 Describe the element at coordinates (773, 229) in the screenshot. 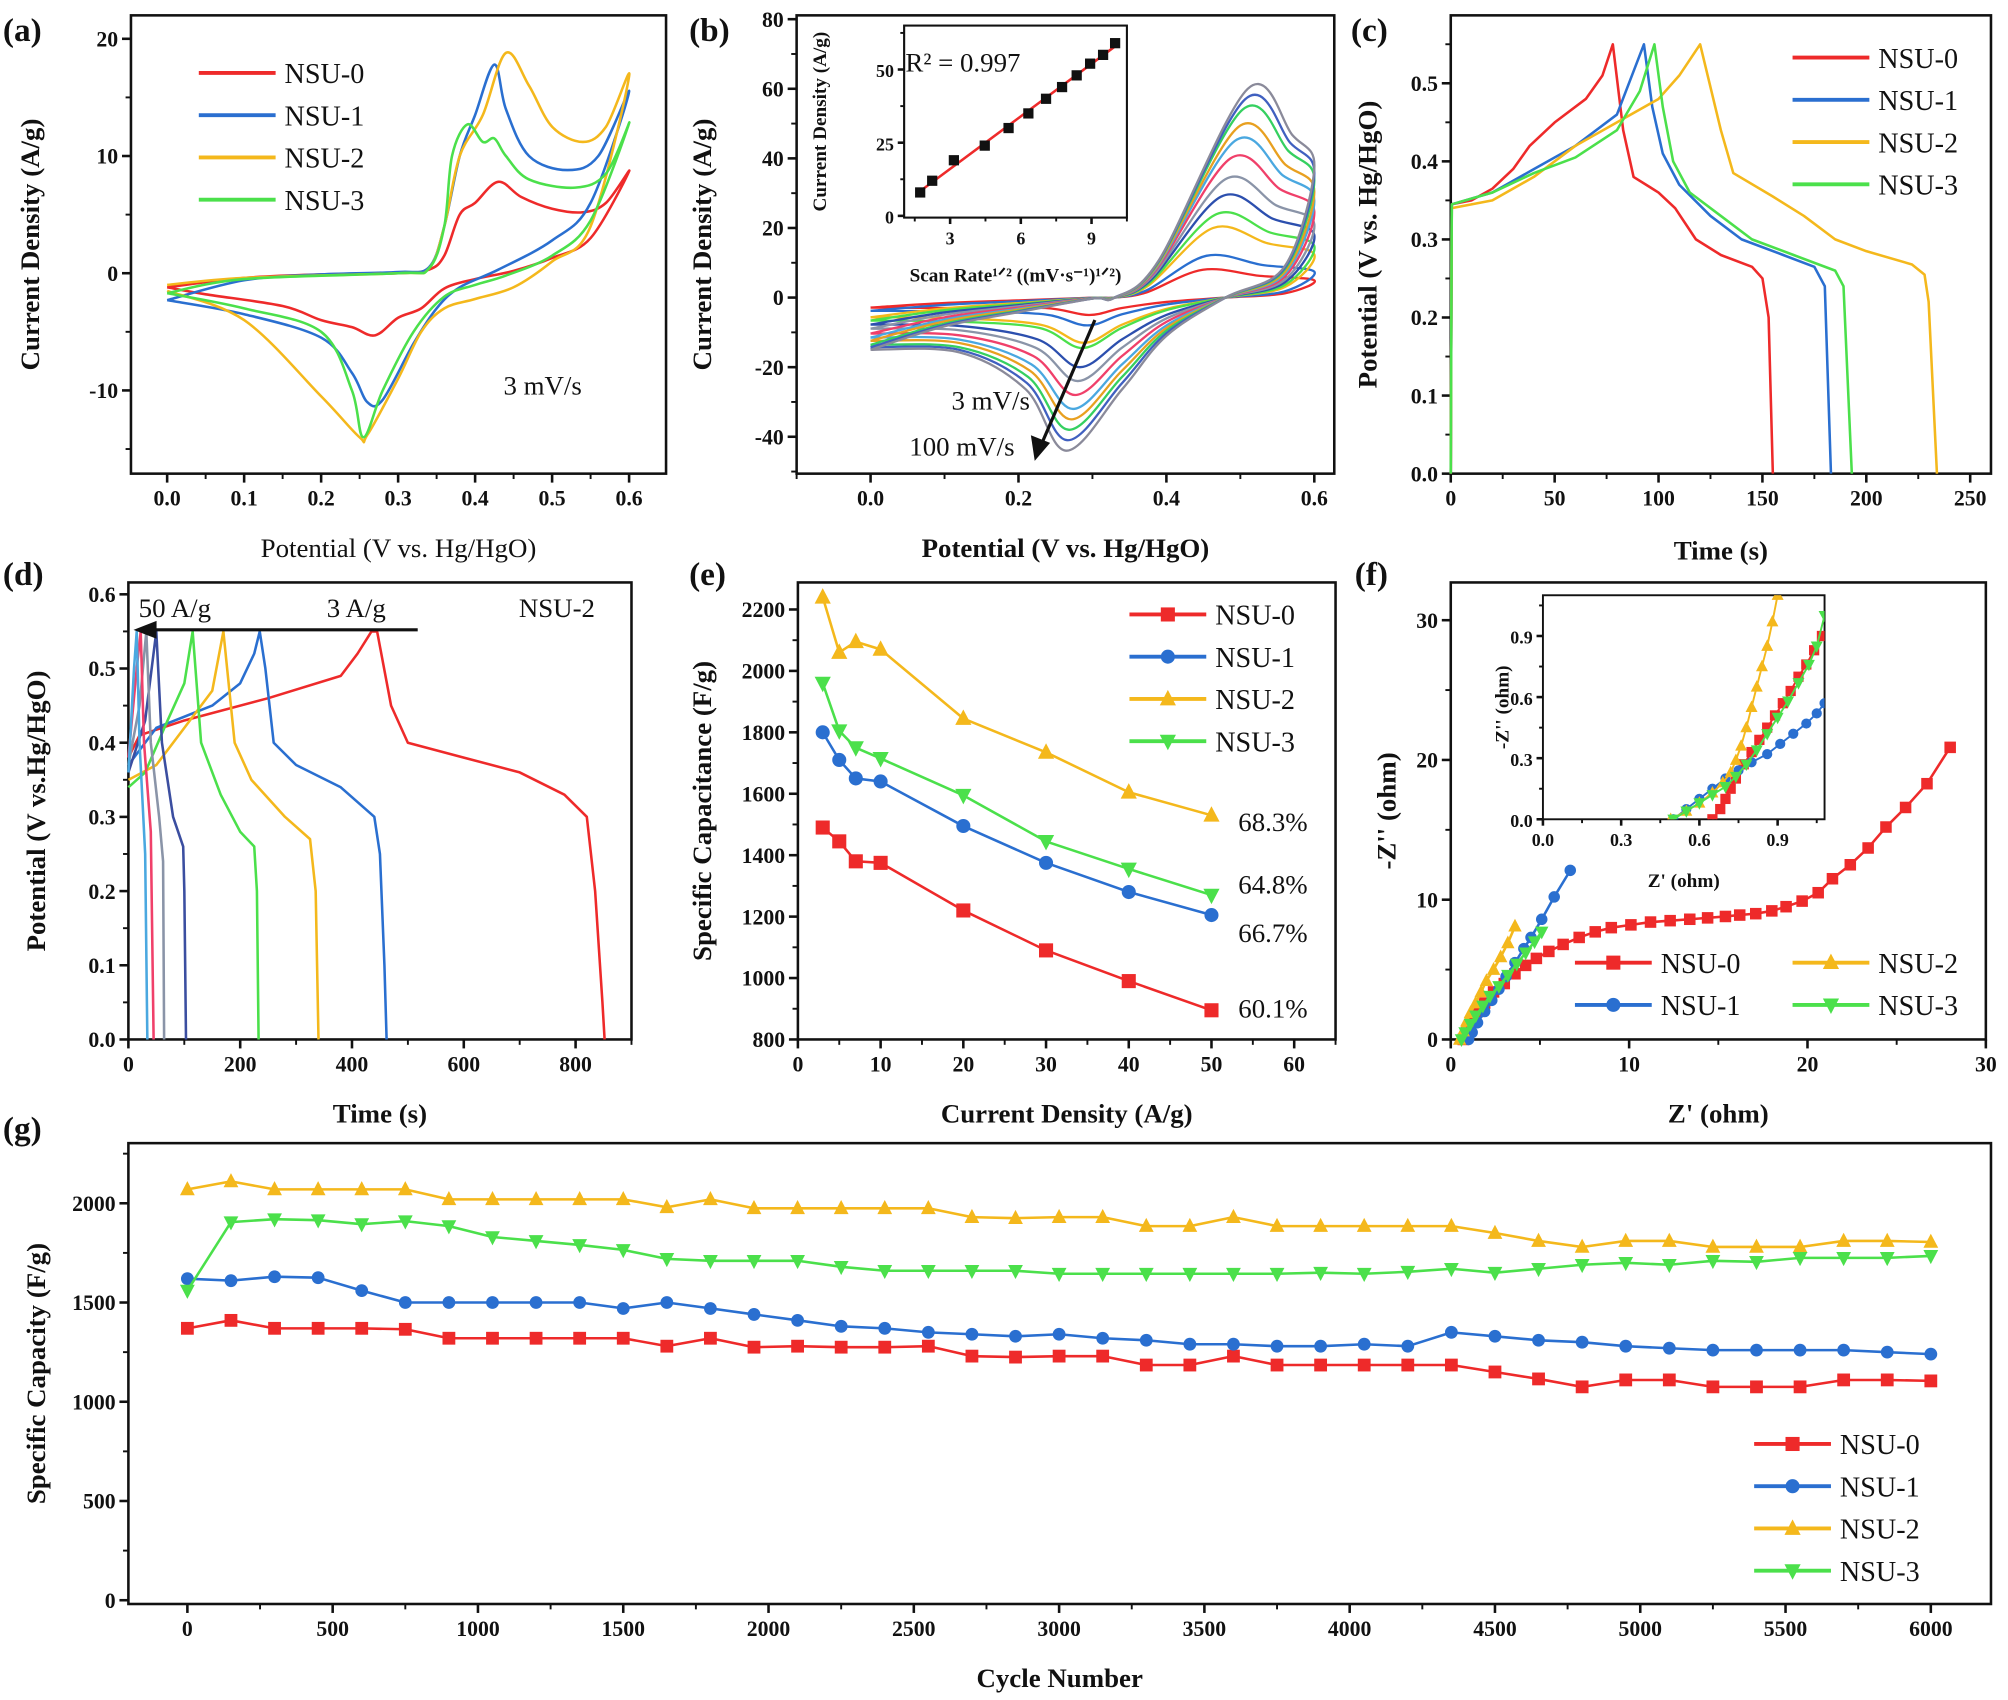

I see `y-tick-label: 20` at that location.